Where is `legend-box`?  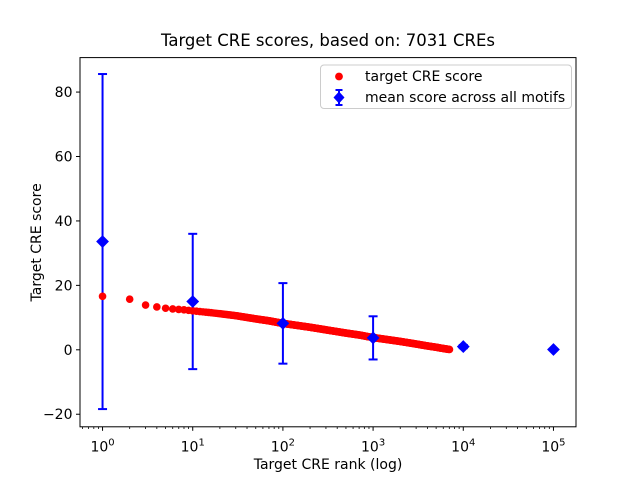
legend-box is located at coordinates (446, 86).